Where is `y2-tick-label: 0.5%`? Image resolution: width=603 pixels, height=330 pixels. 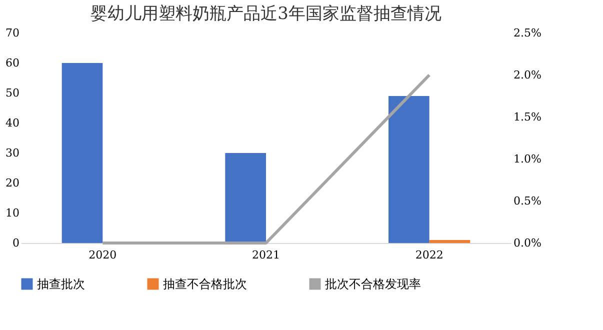 y2-tick-label: 0.5% is located at coordinates (528, 201).